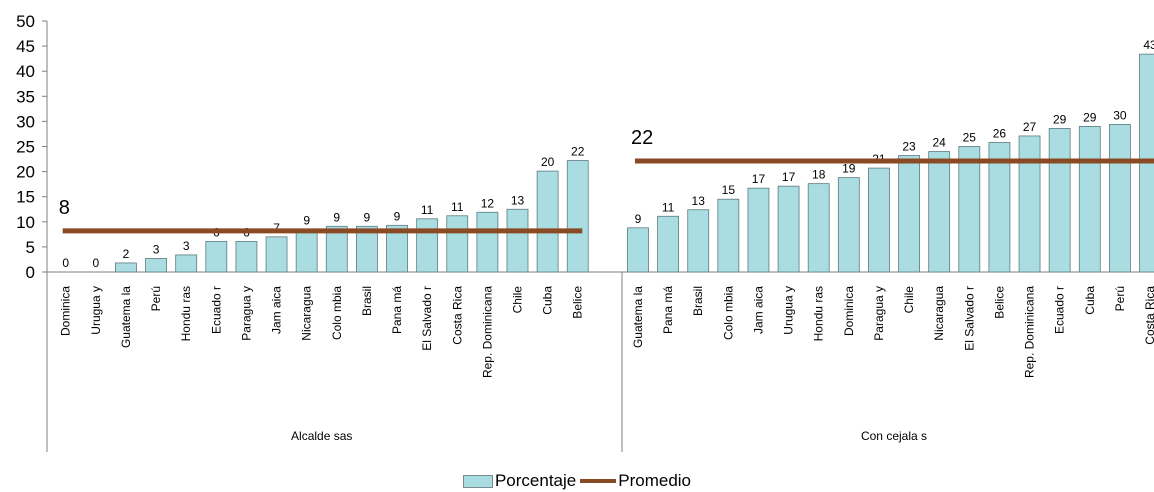 The width and height of the screenshot is (1154, 492). Describe the element at coordinates (30, 247) in the screenshot. I see `y-tick-label: 5` at that location.